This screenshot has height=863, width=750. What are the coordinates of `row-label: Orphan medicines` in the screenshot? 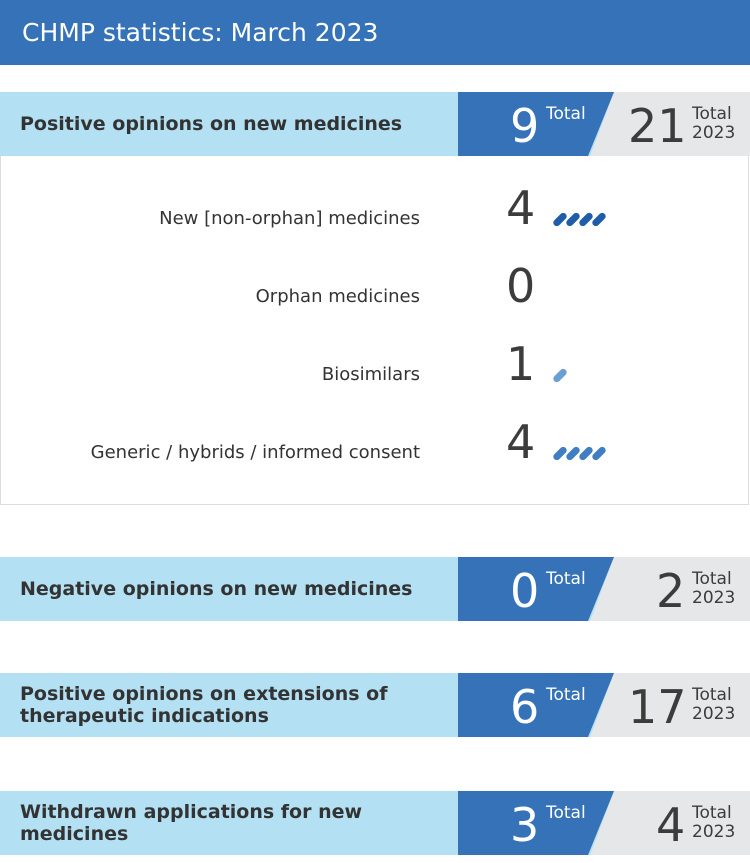 It's located at (337, 296).